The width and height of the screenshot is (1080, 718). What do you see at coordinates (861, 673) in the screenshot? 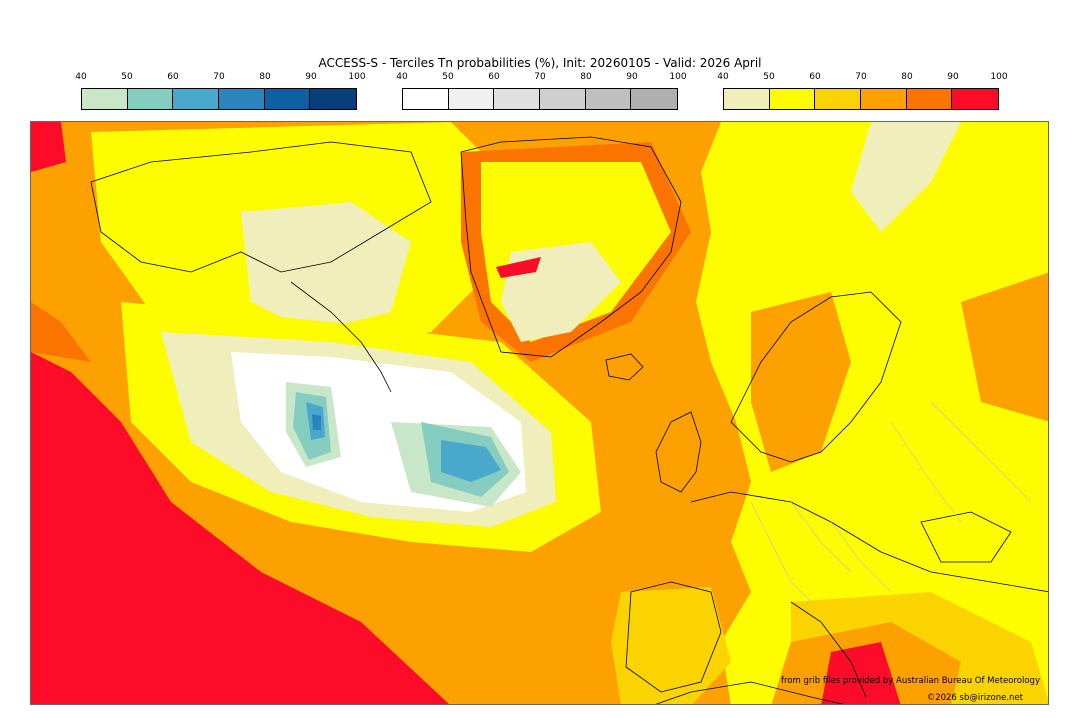
I see `mediterranean-red` at bounding box center [861, 673].